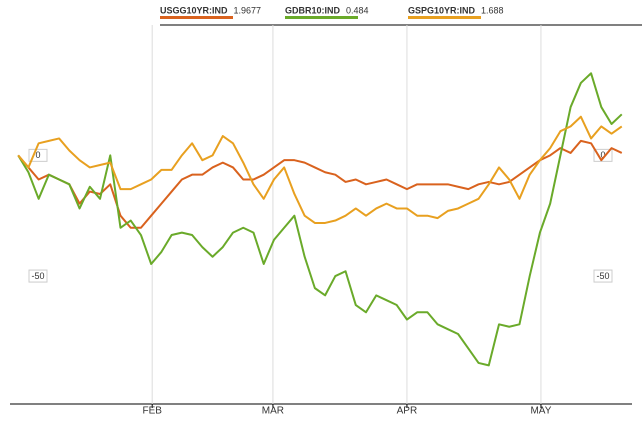  Describe the element at coordinates (194, 10) in the screenshot. I see `legend-name: USGG10YR:IND` at that location.